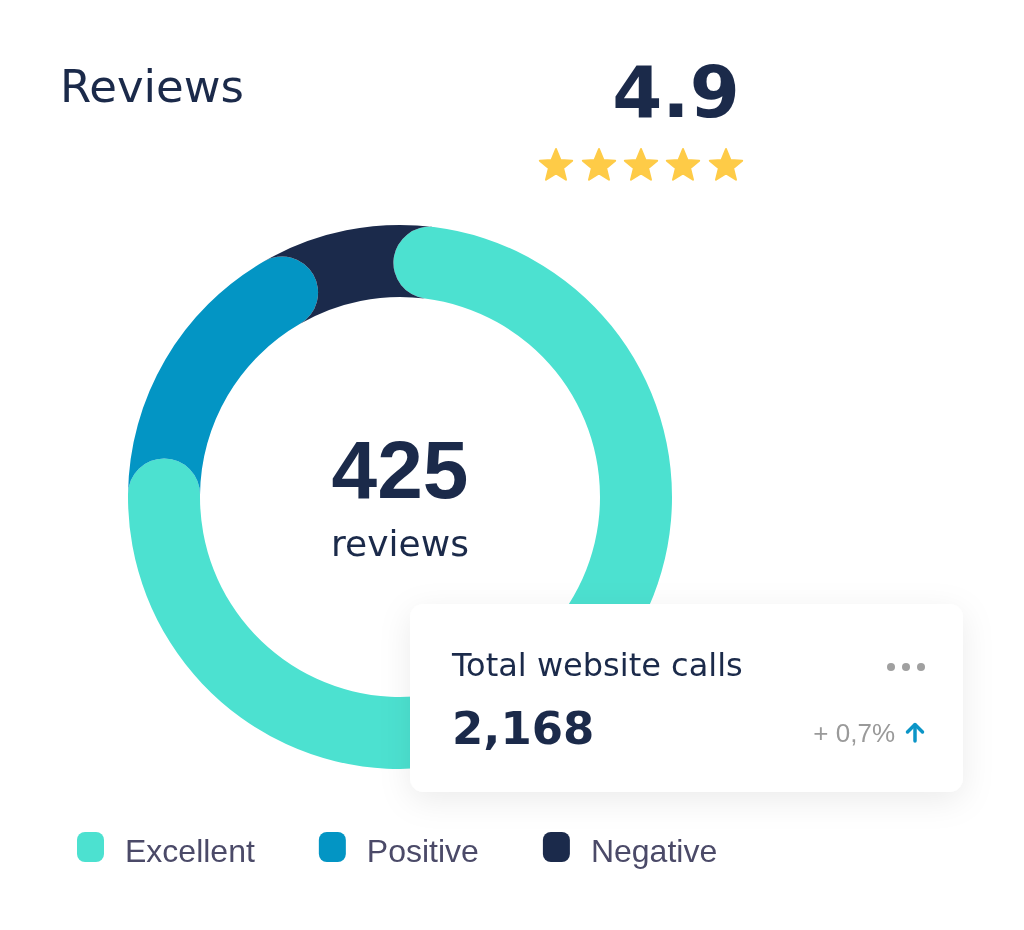 This screenshot has width=1024, height=930. Describe the element at coordinates (422, 851) in the screenshot. I see `legend-label: Positive` at that location.